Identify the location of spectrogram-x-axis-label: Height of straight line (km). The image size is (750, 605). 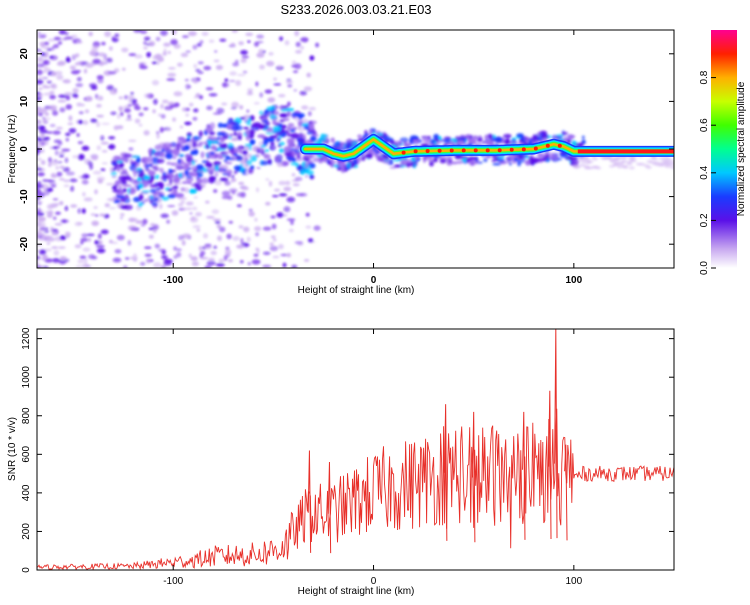
(356, 290).